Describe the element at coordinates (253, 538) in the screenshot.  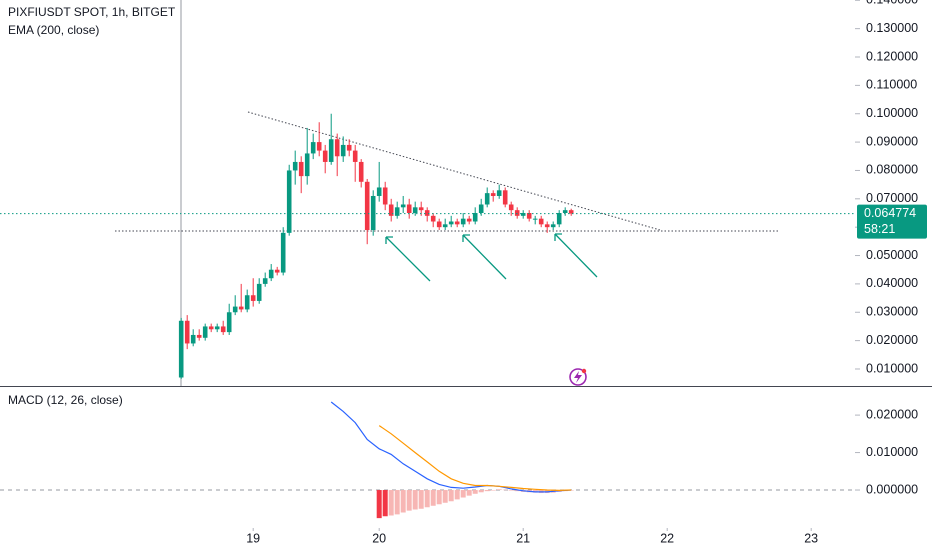
I see `x-tick-label: 19` at that location.